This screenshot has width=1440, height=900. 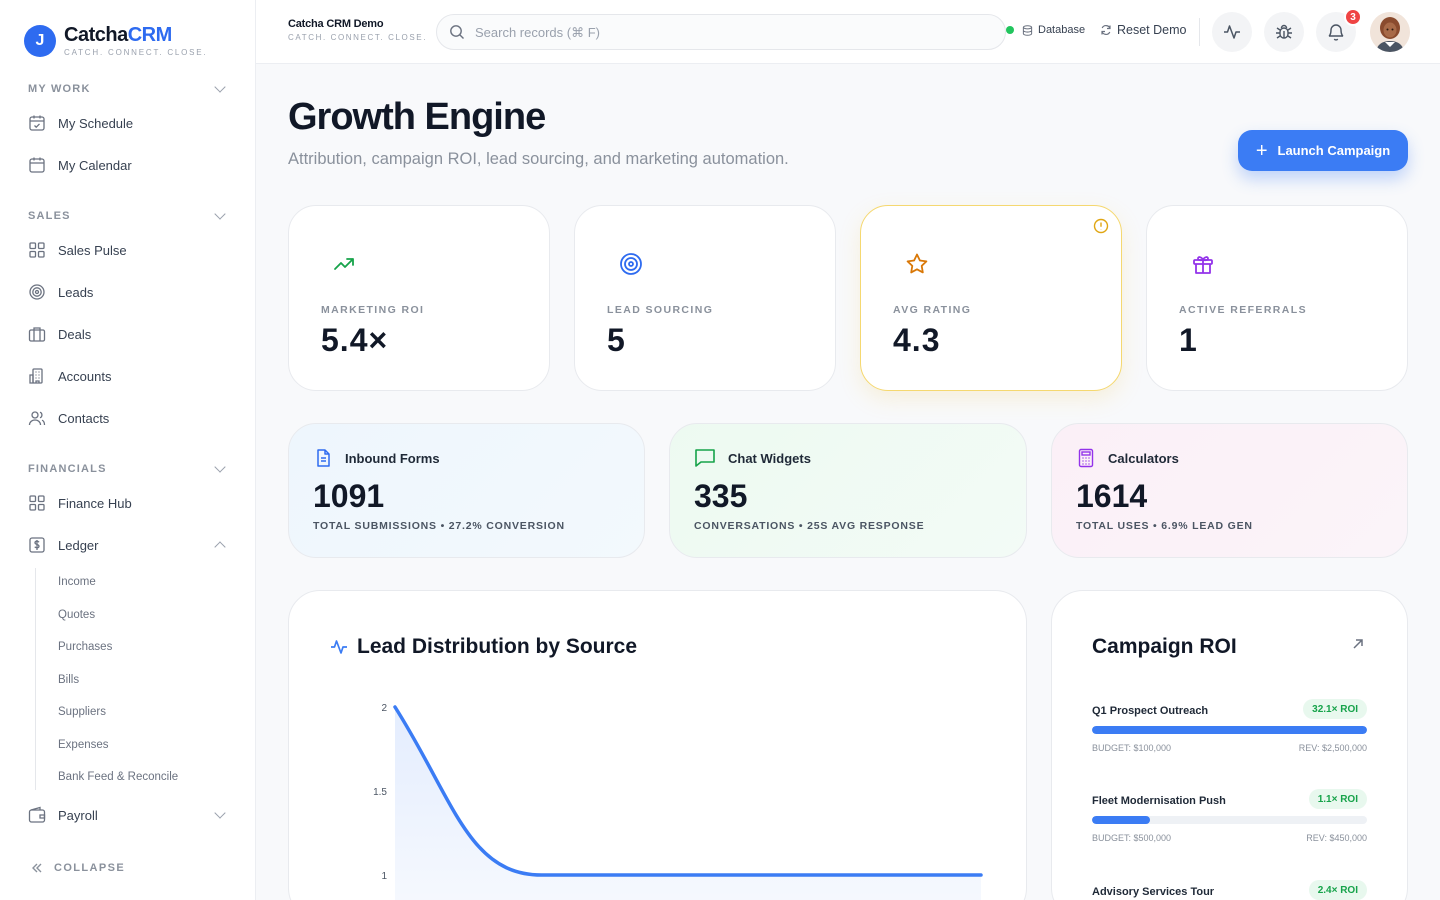 What do you see at coordinates (660, 310) in the screenshot?
I see `stat-label: LEAD SOURCING` at bounding box center [660, 310].